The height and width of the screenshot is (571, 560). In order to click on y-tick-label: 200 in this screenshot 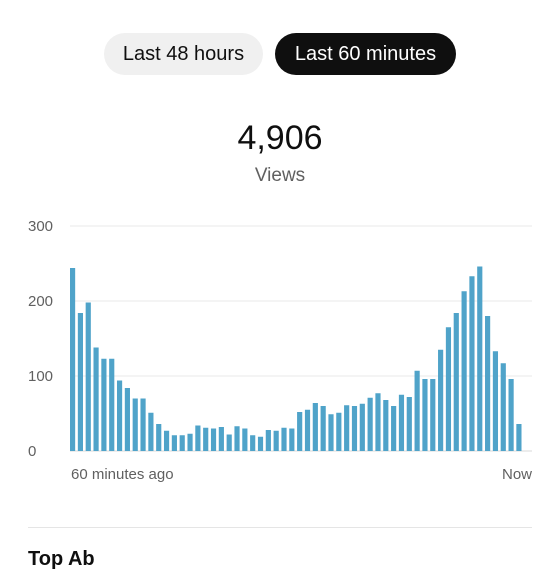, I will do `click(40, 301)`.